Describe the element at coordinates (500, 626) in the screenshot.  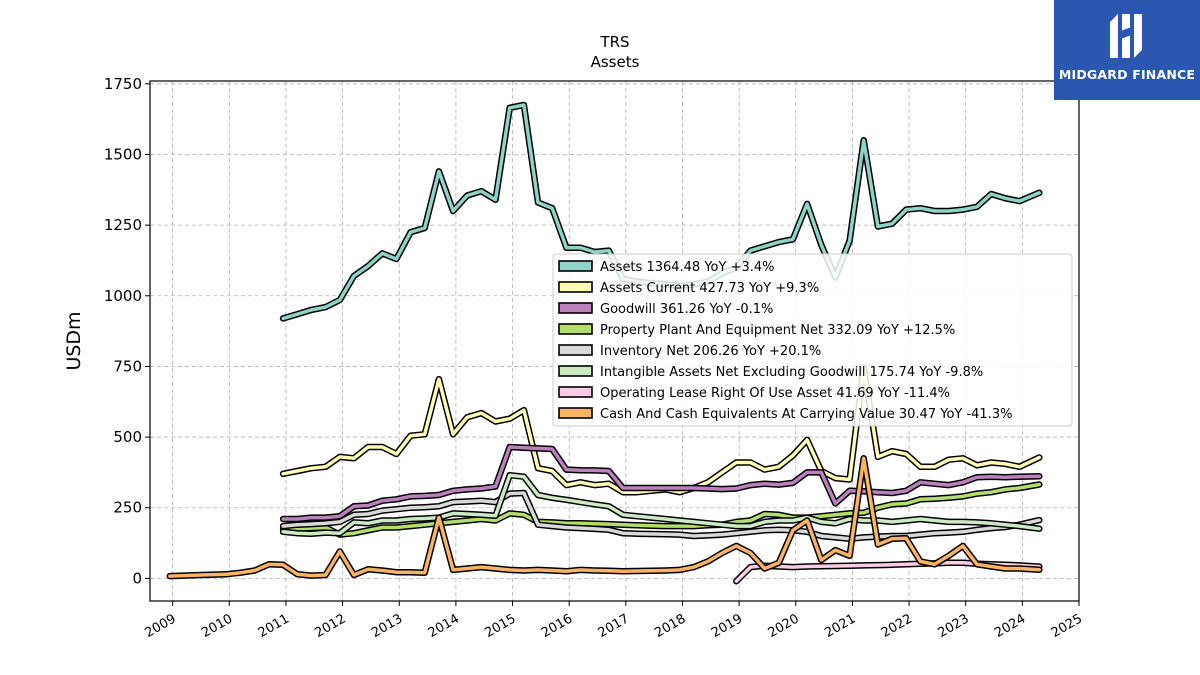
I see `x-tick-label: 2015` at that location.